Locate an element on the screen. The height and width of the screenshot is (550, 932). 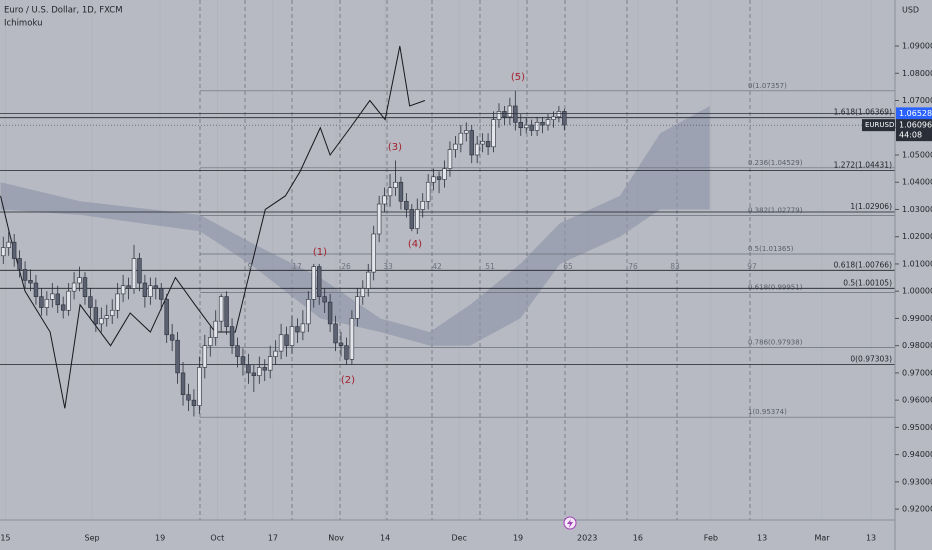
bar-count: 65 is located at coordinates (568, 266).